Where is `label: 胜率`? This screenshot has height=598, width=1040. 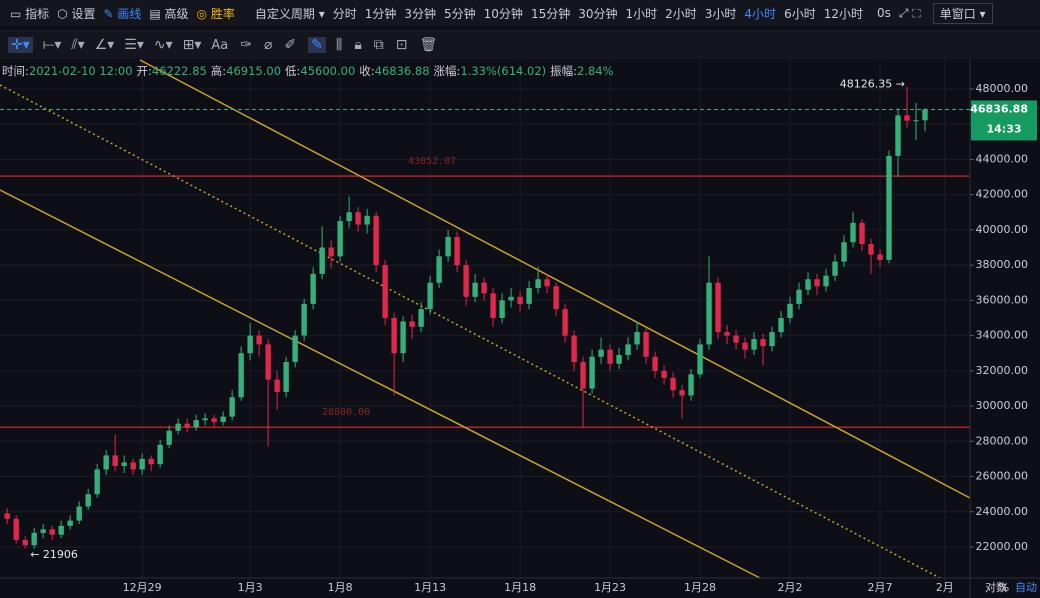
label: 胜率 is located at coordinates (222, 13).